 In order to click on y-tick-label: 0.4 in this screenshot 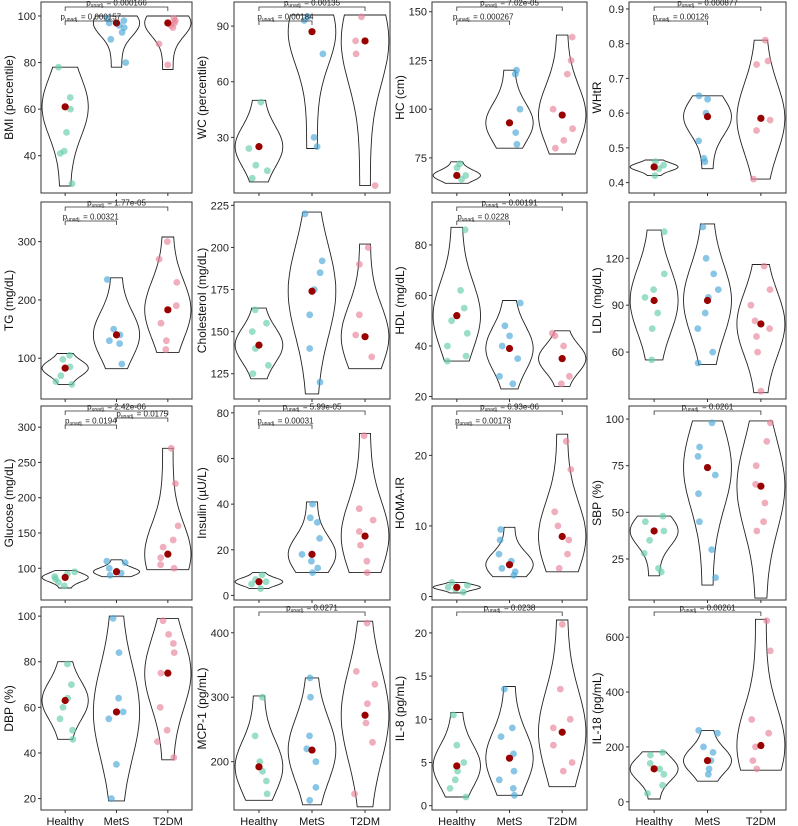, I will do `click(616, 184)`.